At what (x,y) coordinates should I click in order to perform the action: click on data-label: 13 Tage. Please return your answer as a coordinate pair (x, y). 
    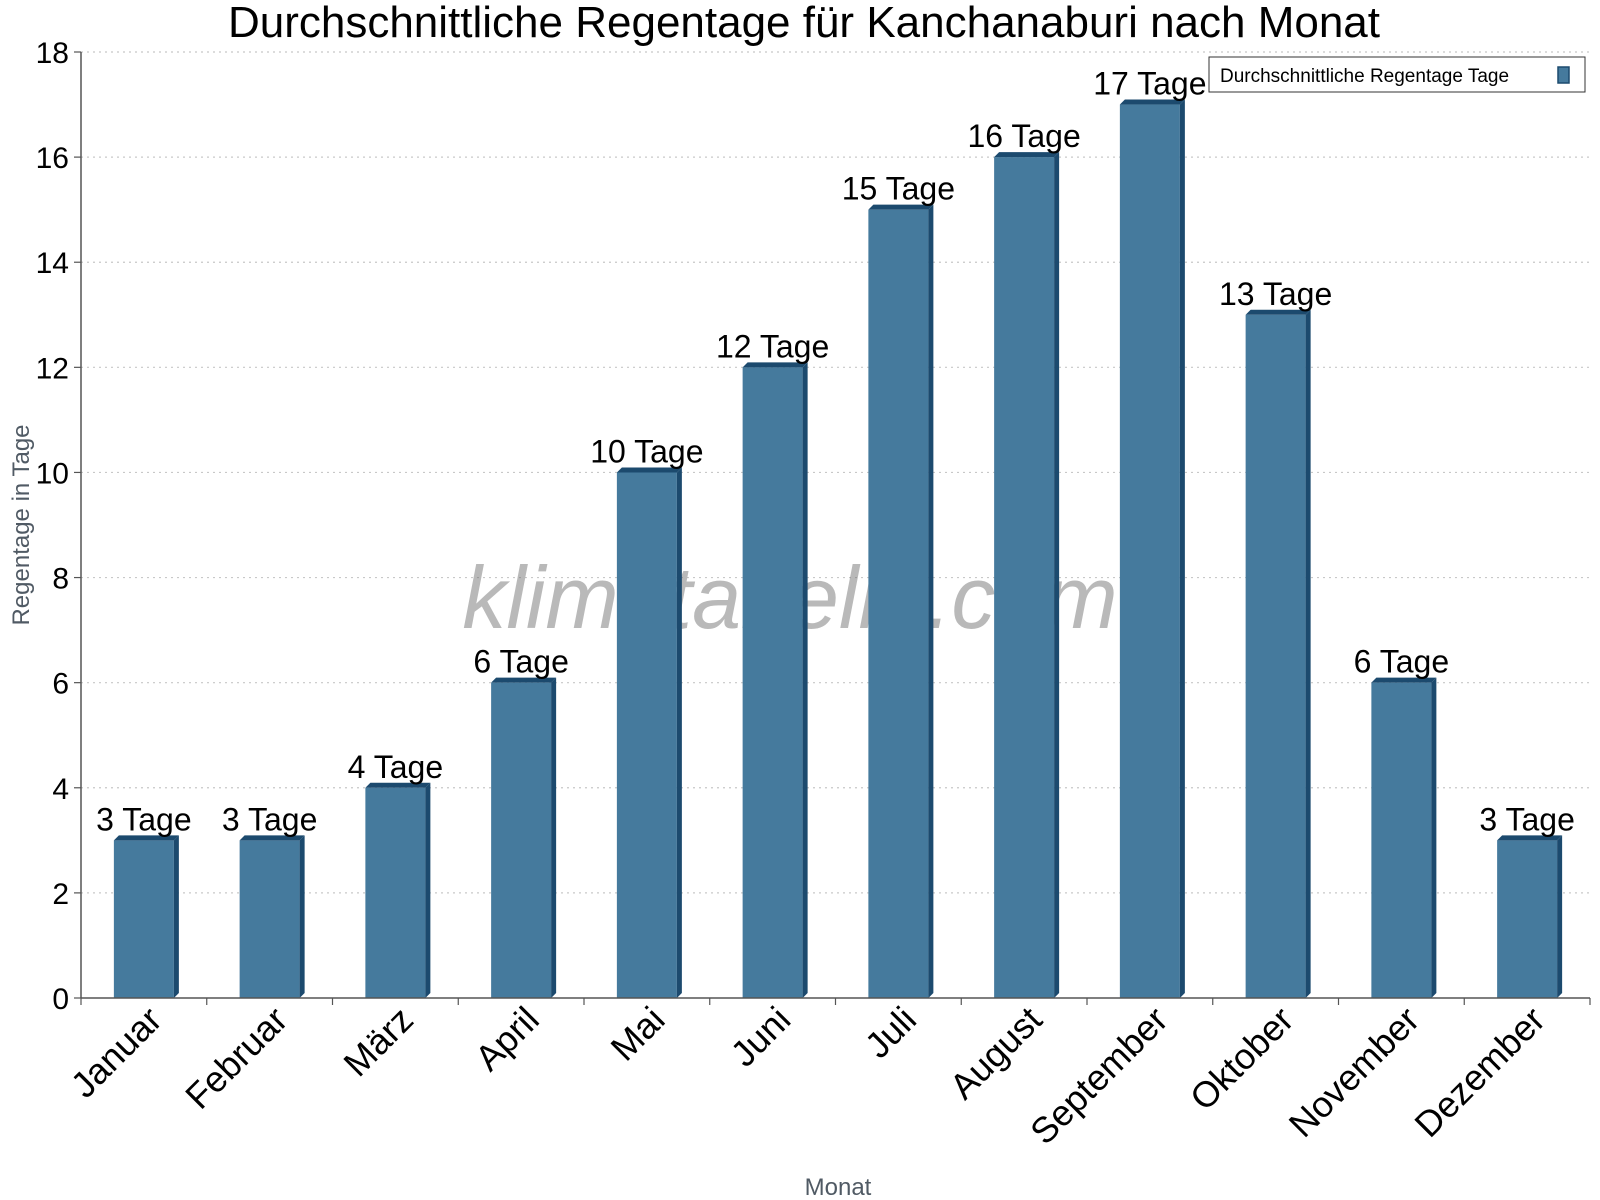
    Looking at the image, I should click on (1275, 294).